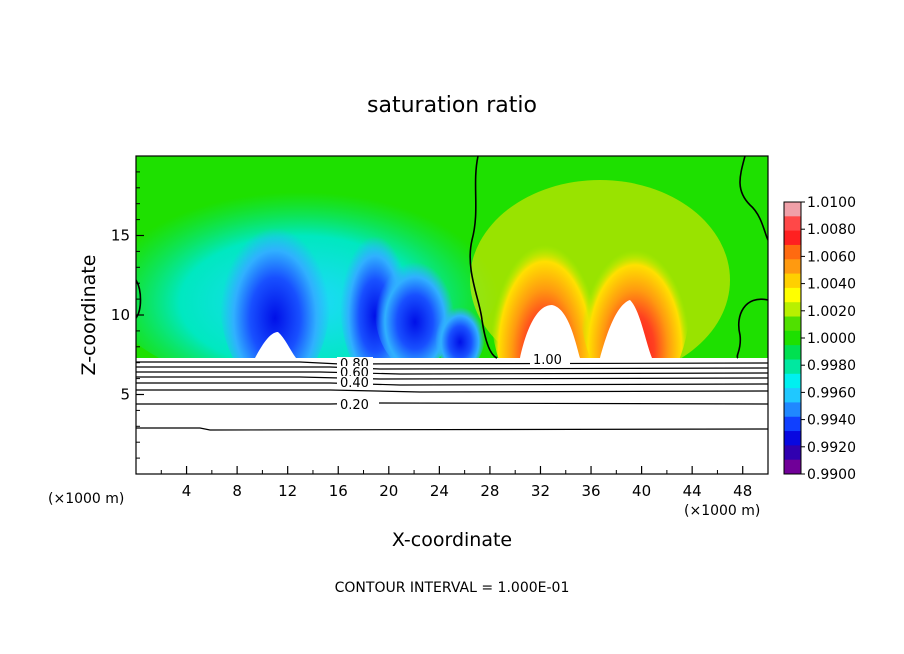 The height and width of the screenshot is (654, 904). I want to click on contour-line-f, so click(452, 391).